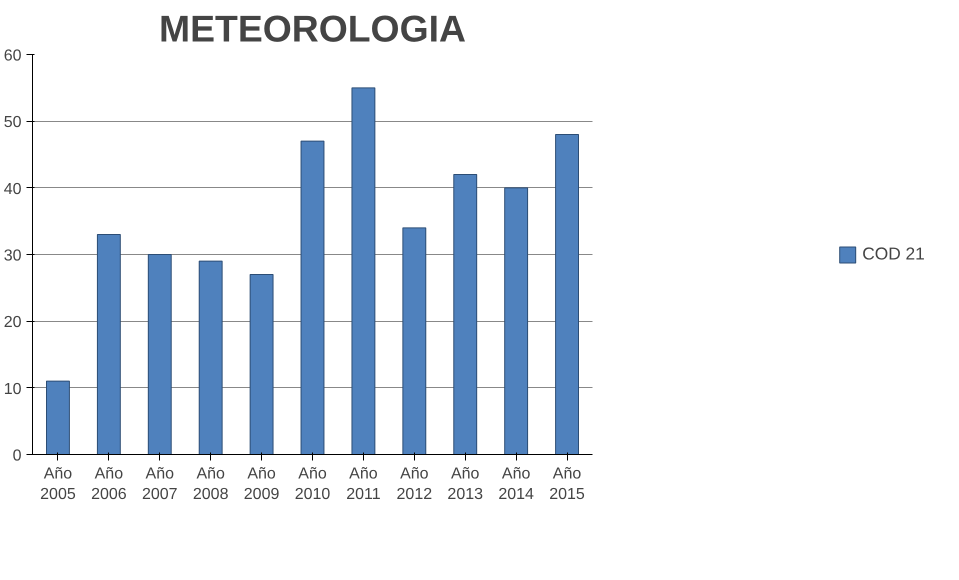 The width and height of the screenshot is (959, 580). I want to click on x-tick-label: Año 2011, so click(363, 484).